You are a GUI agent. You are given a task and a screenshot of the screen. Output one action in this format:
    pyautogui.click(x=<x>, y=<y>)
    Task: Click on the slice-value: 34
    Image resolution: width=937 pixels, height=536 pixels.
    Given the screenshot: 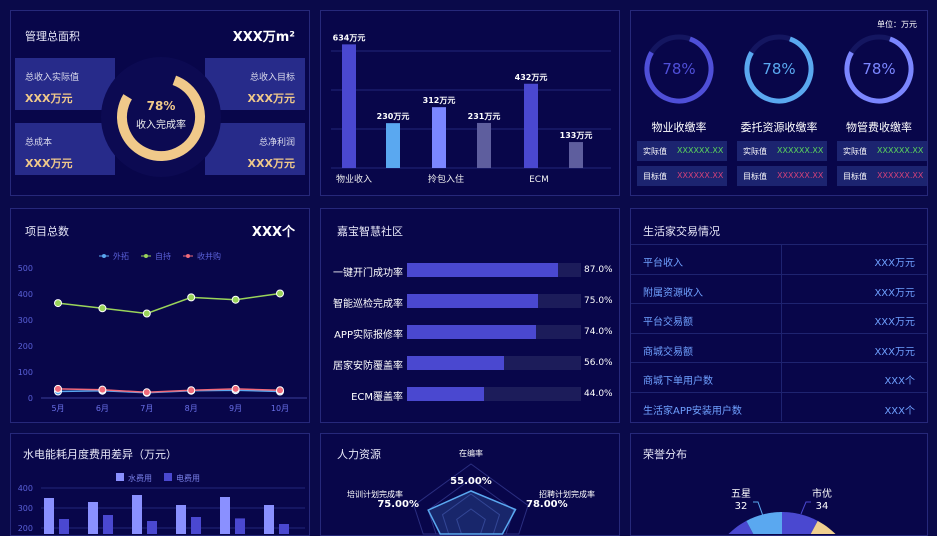 What is the action you would take?
    pyautogui.click(x=822, y=506)
    